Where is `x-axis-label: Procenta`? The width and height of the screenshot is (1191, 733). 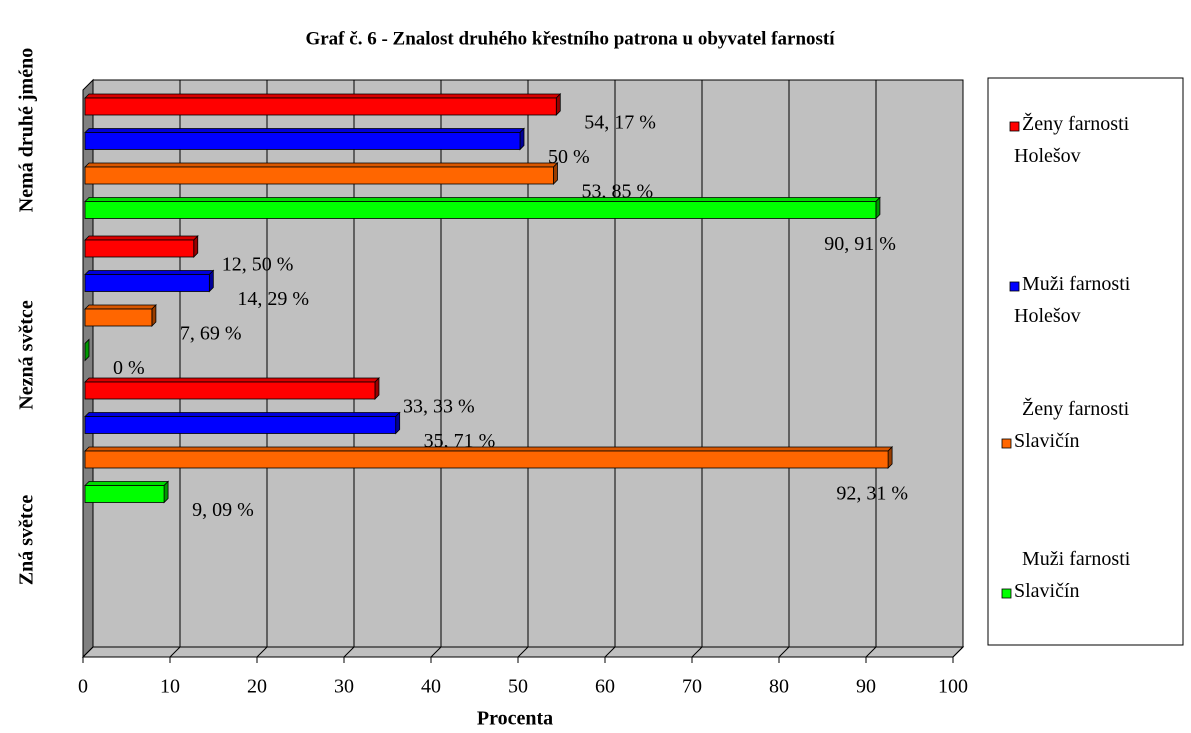
x-axis-label: Procenta is located at coordinates (515, 719).